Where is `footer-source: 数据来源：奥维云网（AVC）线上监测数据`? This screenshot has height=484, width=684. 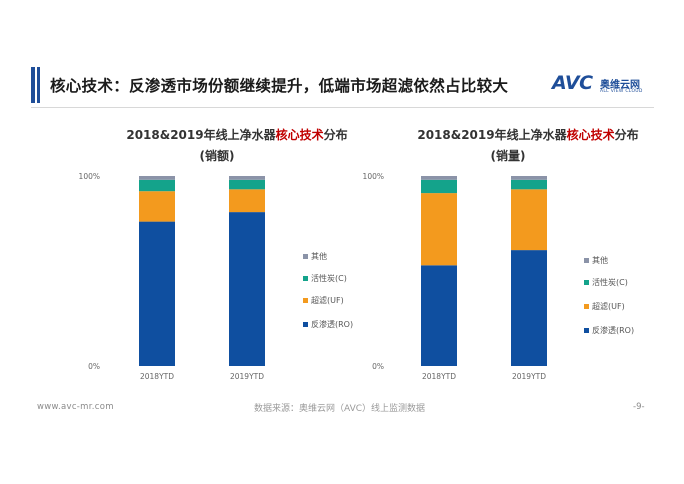 footer-source: 数据来源：奥维云网（AVC）线上监测数据 is located at coordinates (340, 409).